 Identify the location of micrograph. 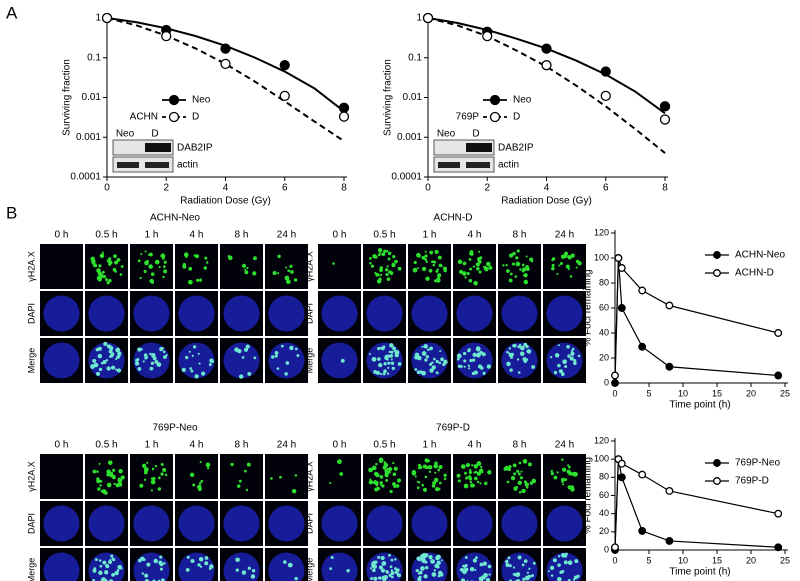
(196, 266).